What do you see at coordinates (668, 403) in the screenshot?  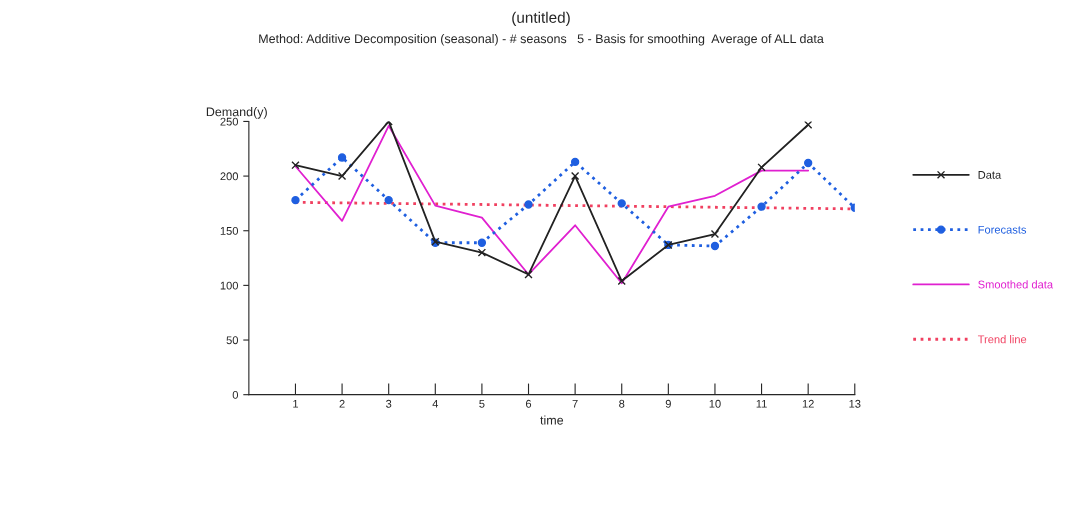 I see `x-tick-label: 9` at bounding box center [668, 403].